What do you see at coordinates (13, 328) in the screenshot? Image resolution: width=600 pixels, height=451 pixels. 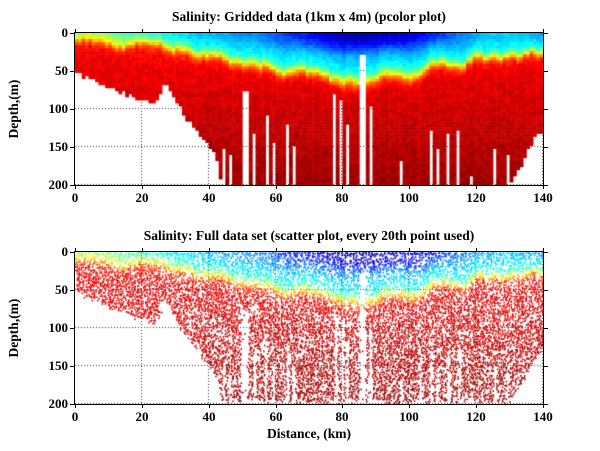 I see `scatter-y-axis-label: Depth,(m)` at bounding box center [13, 328].